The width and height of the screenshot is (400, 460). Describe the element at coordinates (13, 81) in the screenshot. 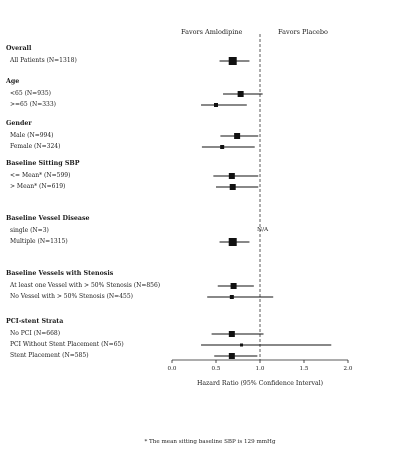

I see `group-title: Age` at that location.